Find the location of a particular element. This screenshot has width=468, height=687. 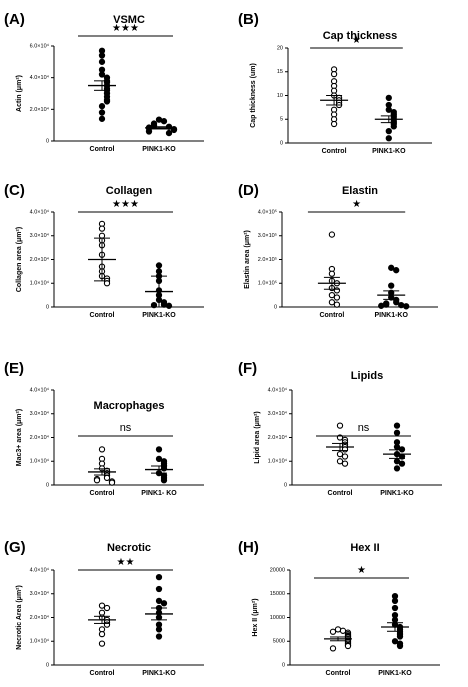

panel-letter: (D) is located at coordinates (248, 190).